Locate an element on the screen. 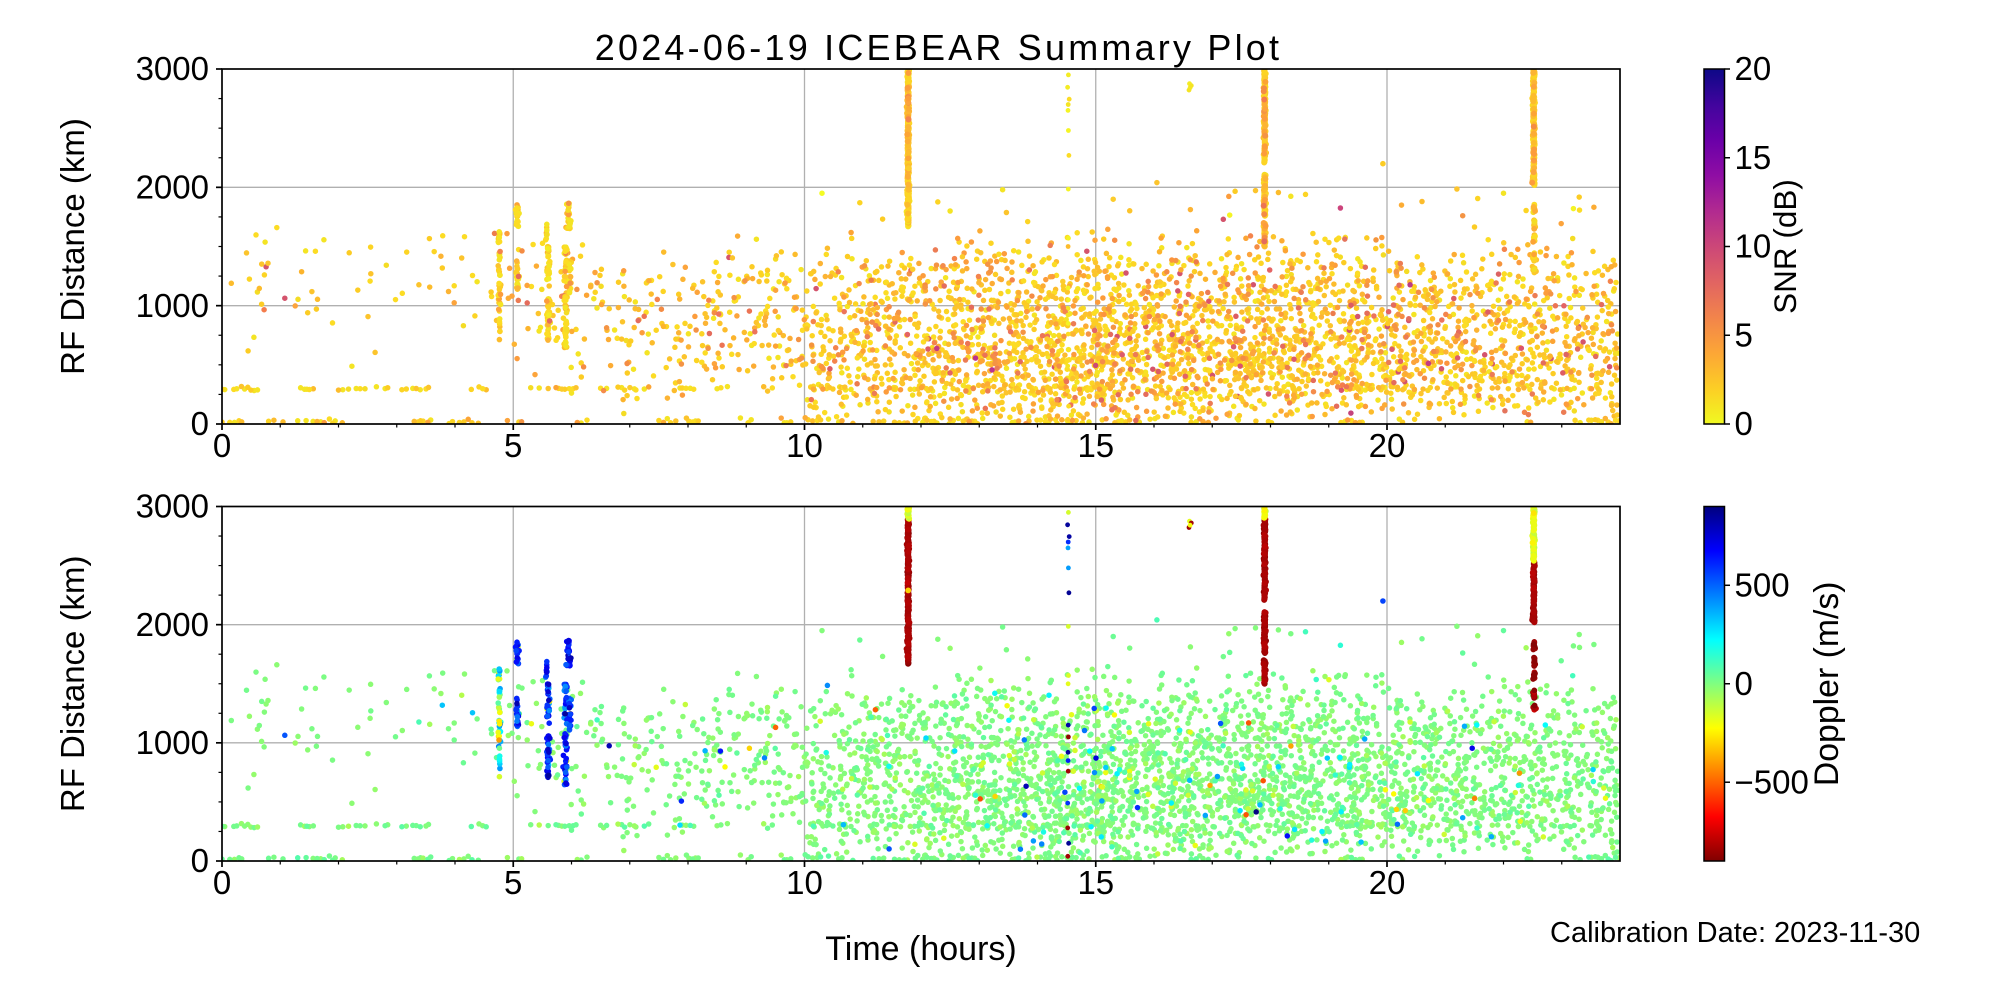 This screenshot has width=2000, height=1000. svg-text: Calibration Date: 2023-11-30 is located at coordinates (1735, 933).